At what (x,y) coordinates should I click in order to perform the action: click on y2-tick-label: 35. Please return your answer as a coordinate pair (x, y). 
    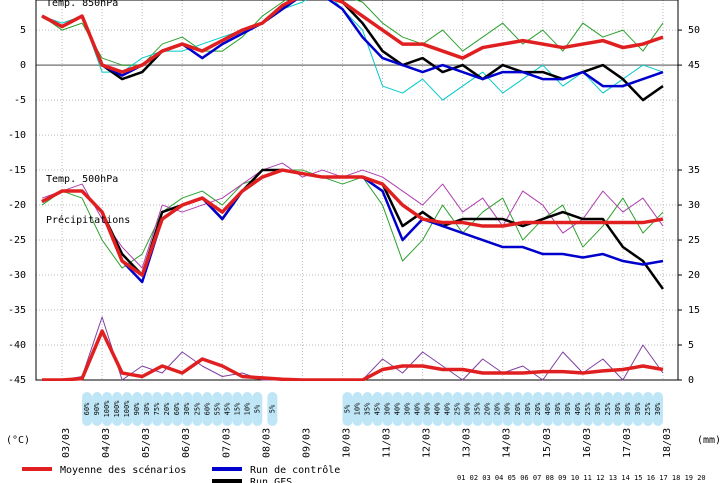
    Looking at the image, I should click on (694, 170).